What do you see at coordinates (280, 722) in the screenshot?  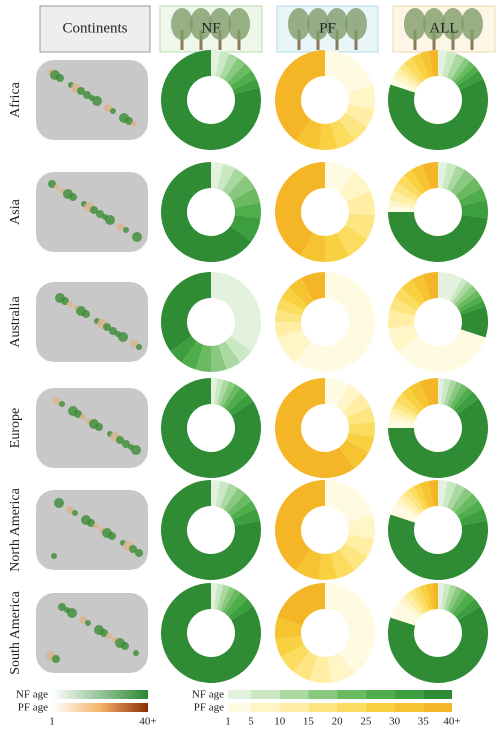 I see `legend-tick-label: 10` at bounding box center [280, 722].